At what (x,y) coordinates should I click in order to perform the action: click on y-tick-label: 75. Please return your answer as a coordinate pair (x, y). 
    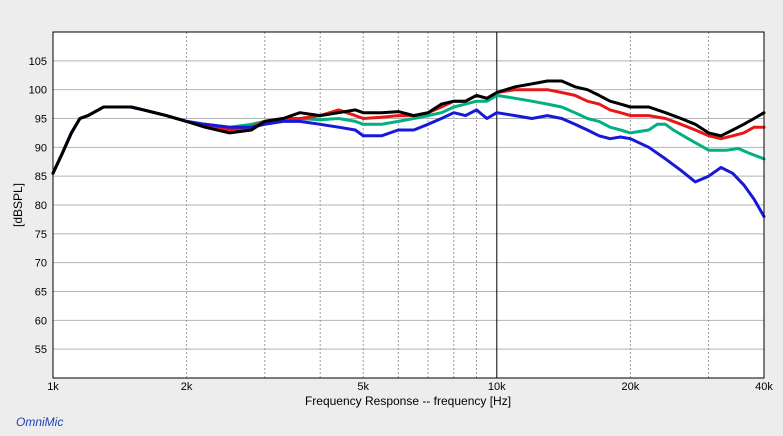
    Looking at the image, I should click on (41, 235).